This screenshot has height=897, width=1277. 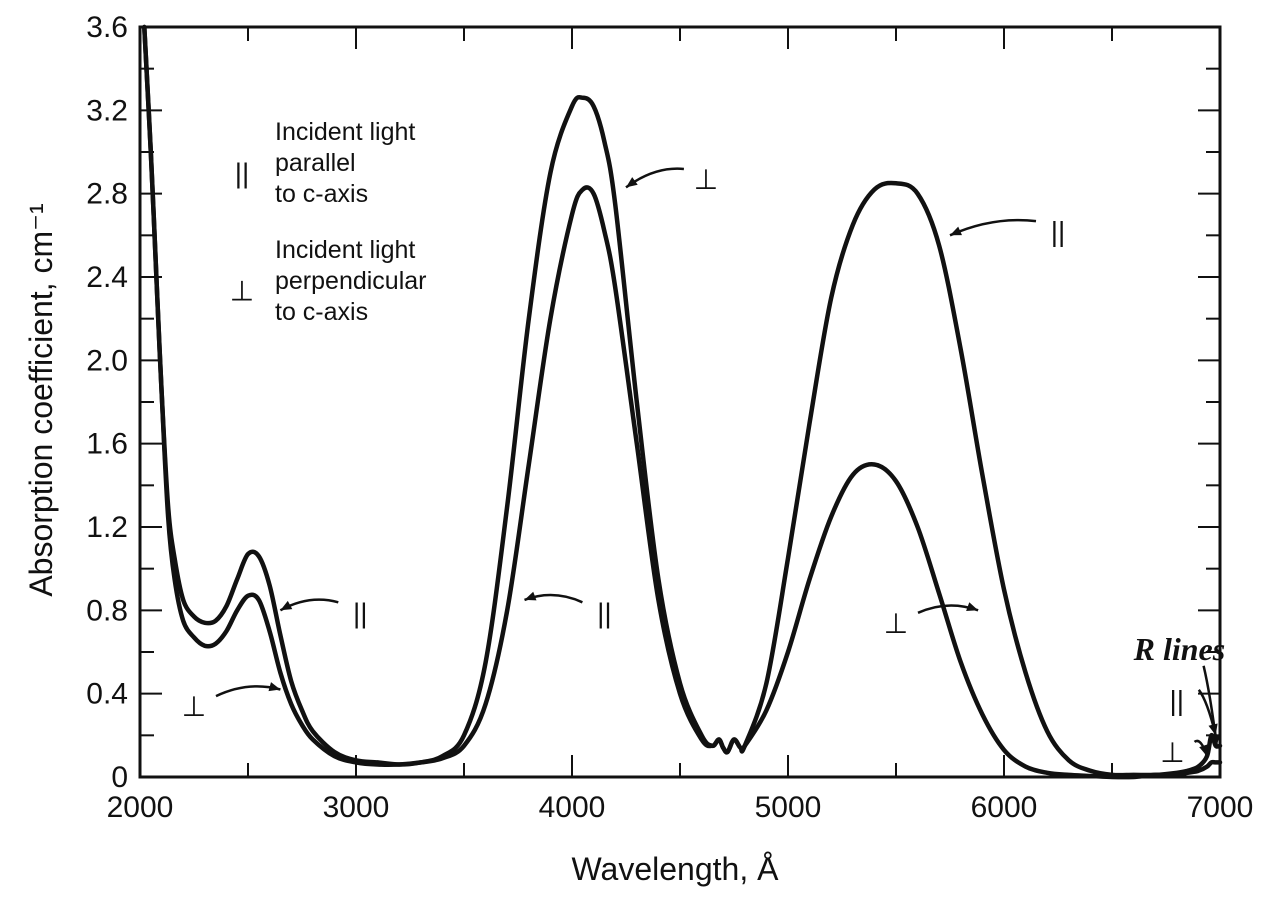 What do you see at coordinates (1220, 807) in the screenshot?
I see `x-tick-label: 7000` at bounding box center [1220, 807].